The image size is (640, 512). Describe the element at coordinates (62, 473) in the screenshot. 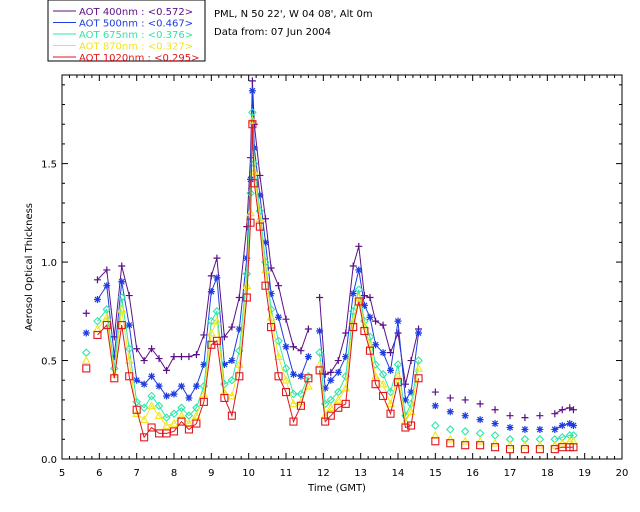

I see `x-tick-label: 5` at that location.